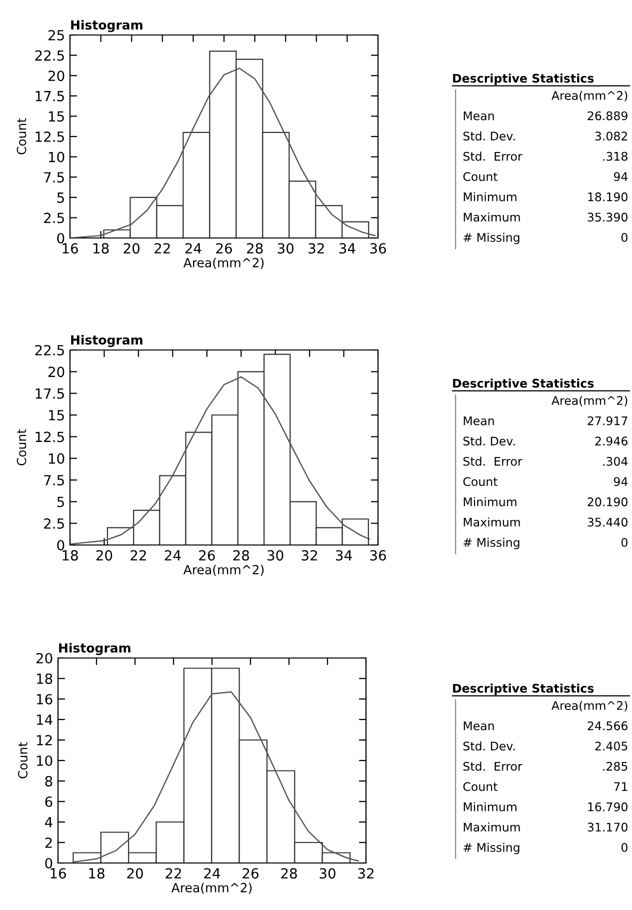 The image size is (632, 910). Describe the element at coordinates (611, 136) in the screenshot. I see `data-label: 3.082` at that location.